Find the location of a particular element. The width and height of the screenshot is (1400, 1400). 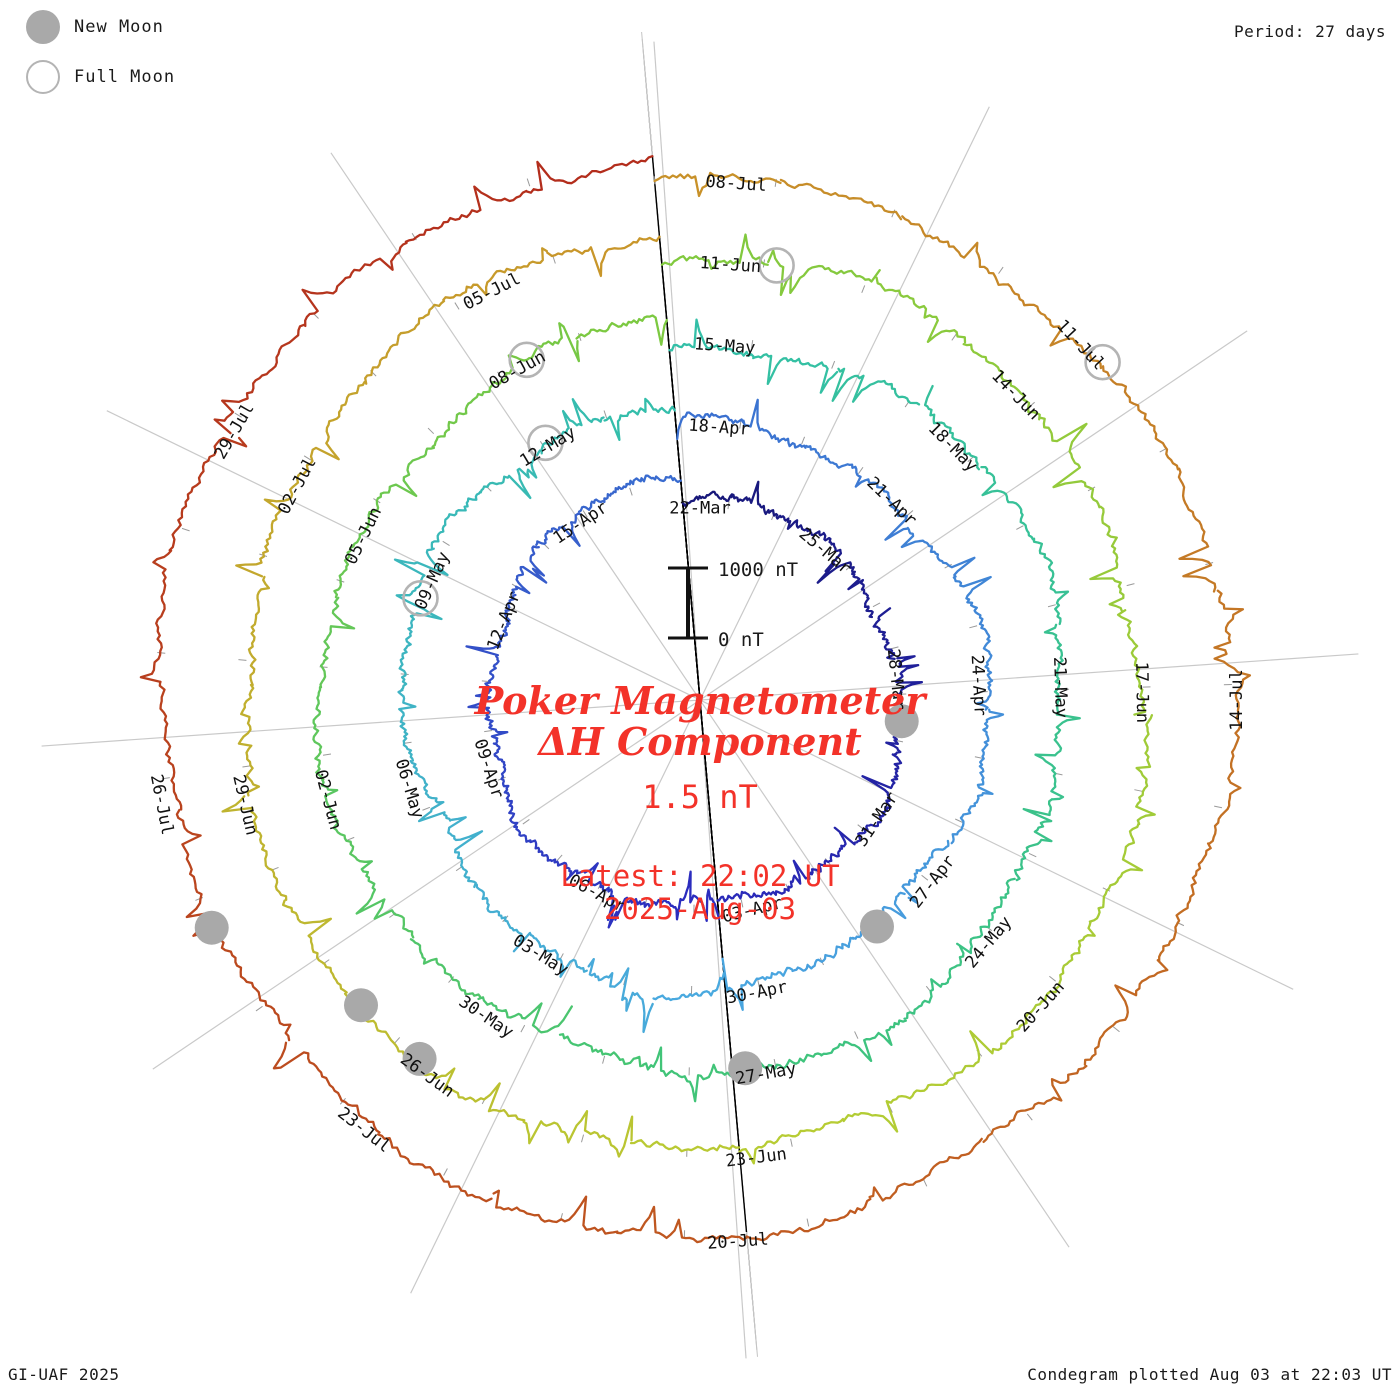

legend-label-full-moon: Full Moon is located at coordinates (125, 77).